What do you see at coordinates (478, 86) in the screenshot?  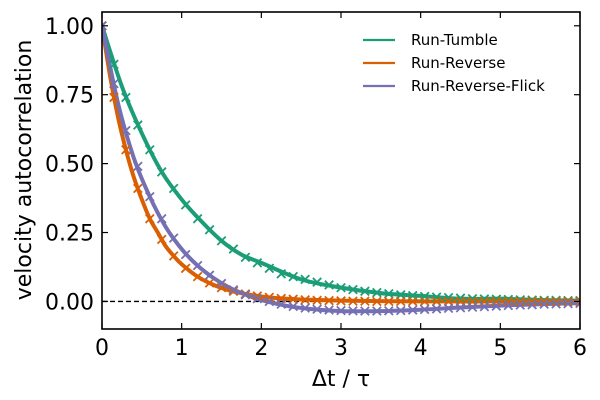 I see `legend-label: Run-Reverse-Flick` at bounding box center [478, 86].